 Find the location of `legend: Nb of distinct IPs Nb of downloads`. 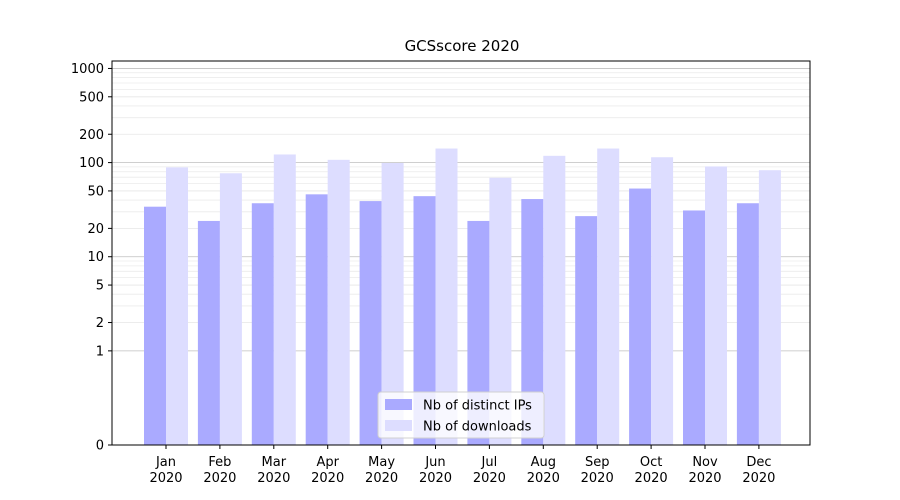

legend: Nb of distinct IPs Nb of downloads is located at coordinates (461, 415).